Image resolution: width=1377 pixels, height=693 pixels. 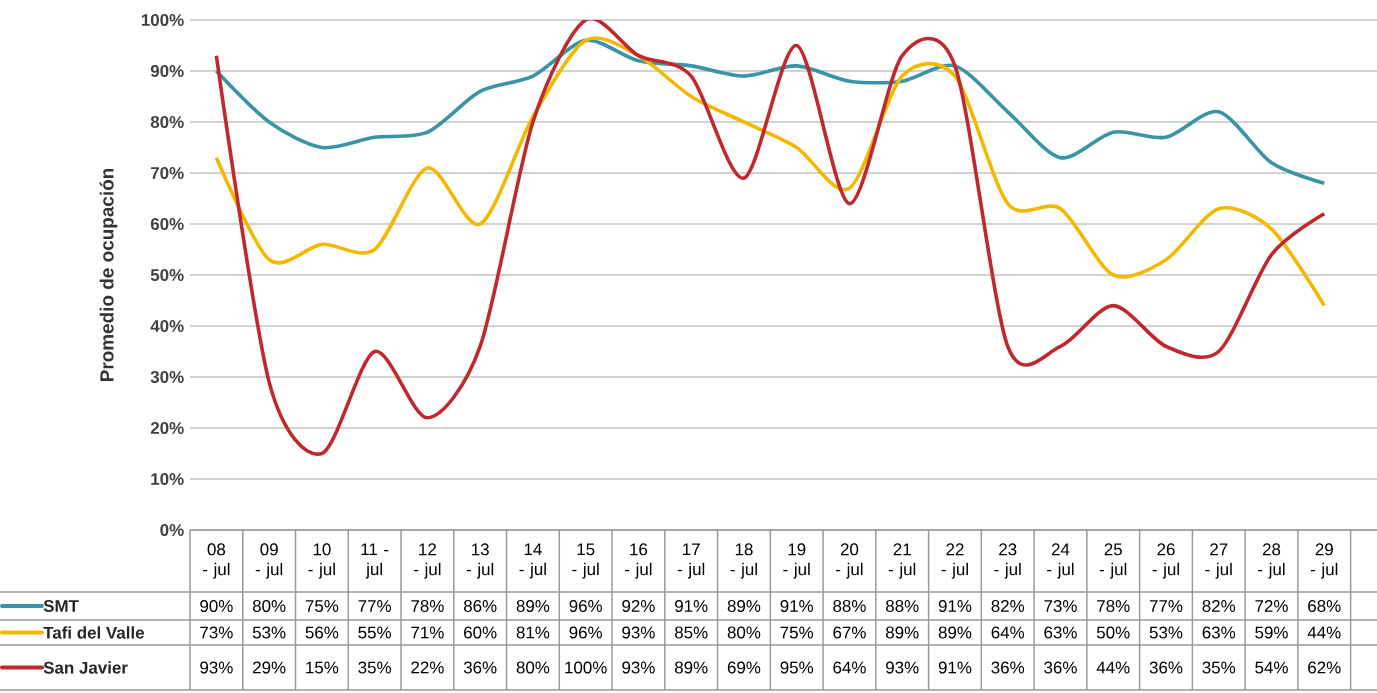 I want to click on y-tick-label: 90%, so click(x=167, y=70).